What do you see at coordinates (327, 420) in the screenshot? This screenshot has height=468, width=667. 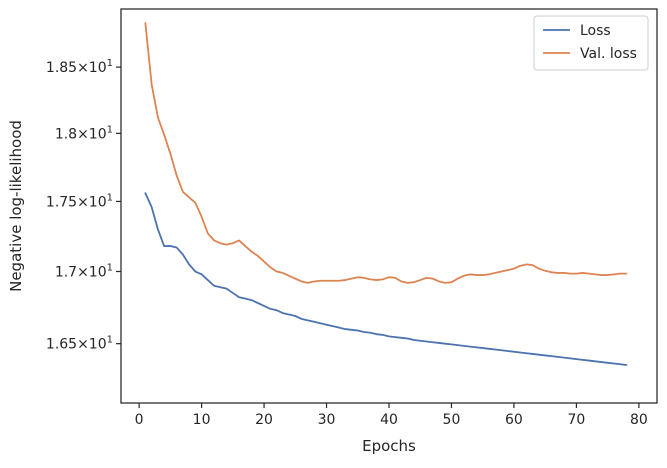 I see `x-tick-label: 30` at bounding box center [327, 420].